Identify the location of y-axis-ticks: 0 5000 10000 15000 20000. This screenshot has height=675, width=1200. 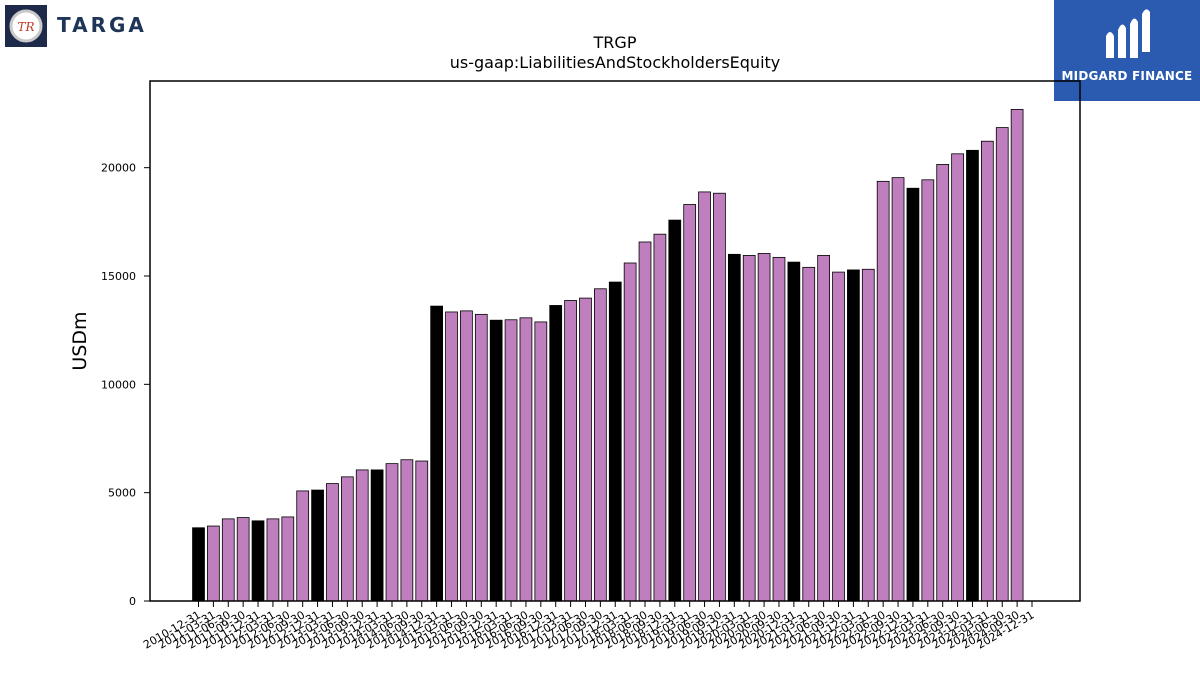
(125, 385).